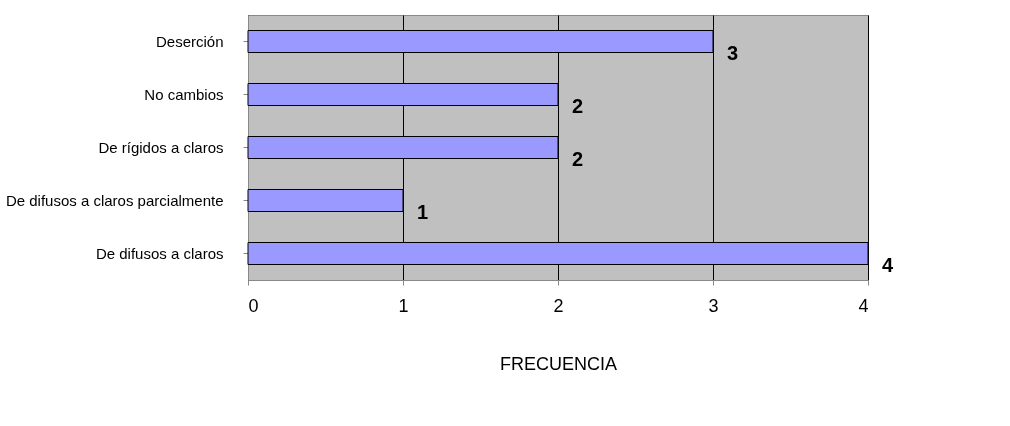  What do you see at coordinates (888, 264) in the screenshot?
I see `data-label: 4` at bounding box center [888, 264].